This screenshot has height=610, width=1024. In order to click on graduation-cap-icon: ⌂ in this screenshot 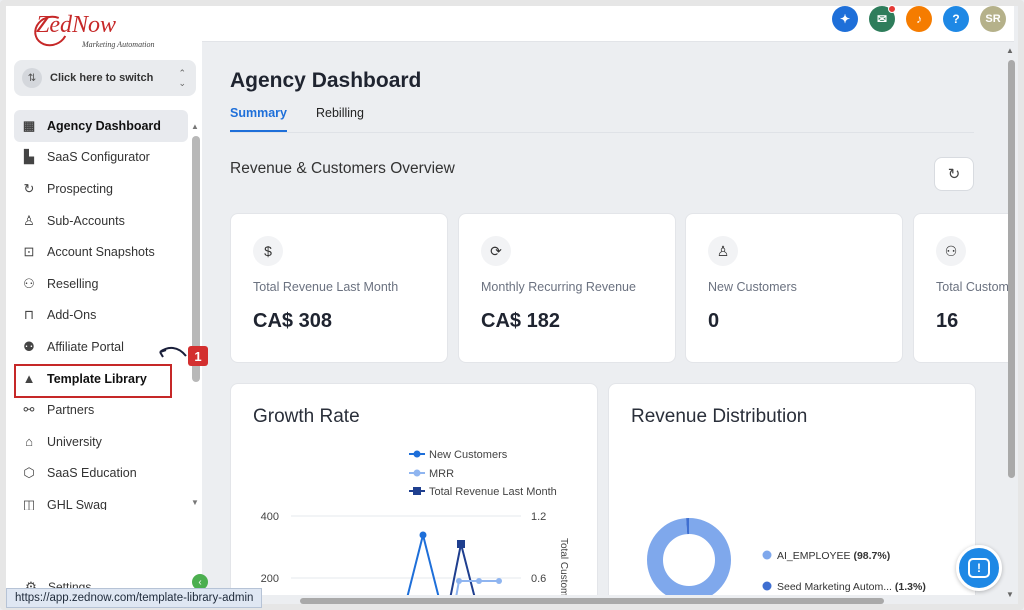, I will do `click(29, 442)`.